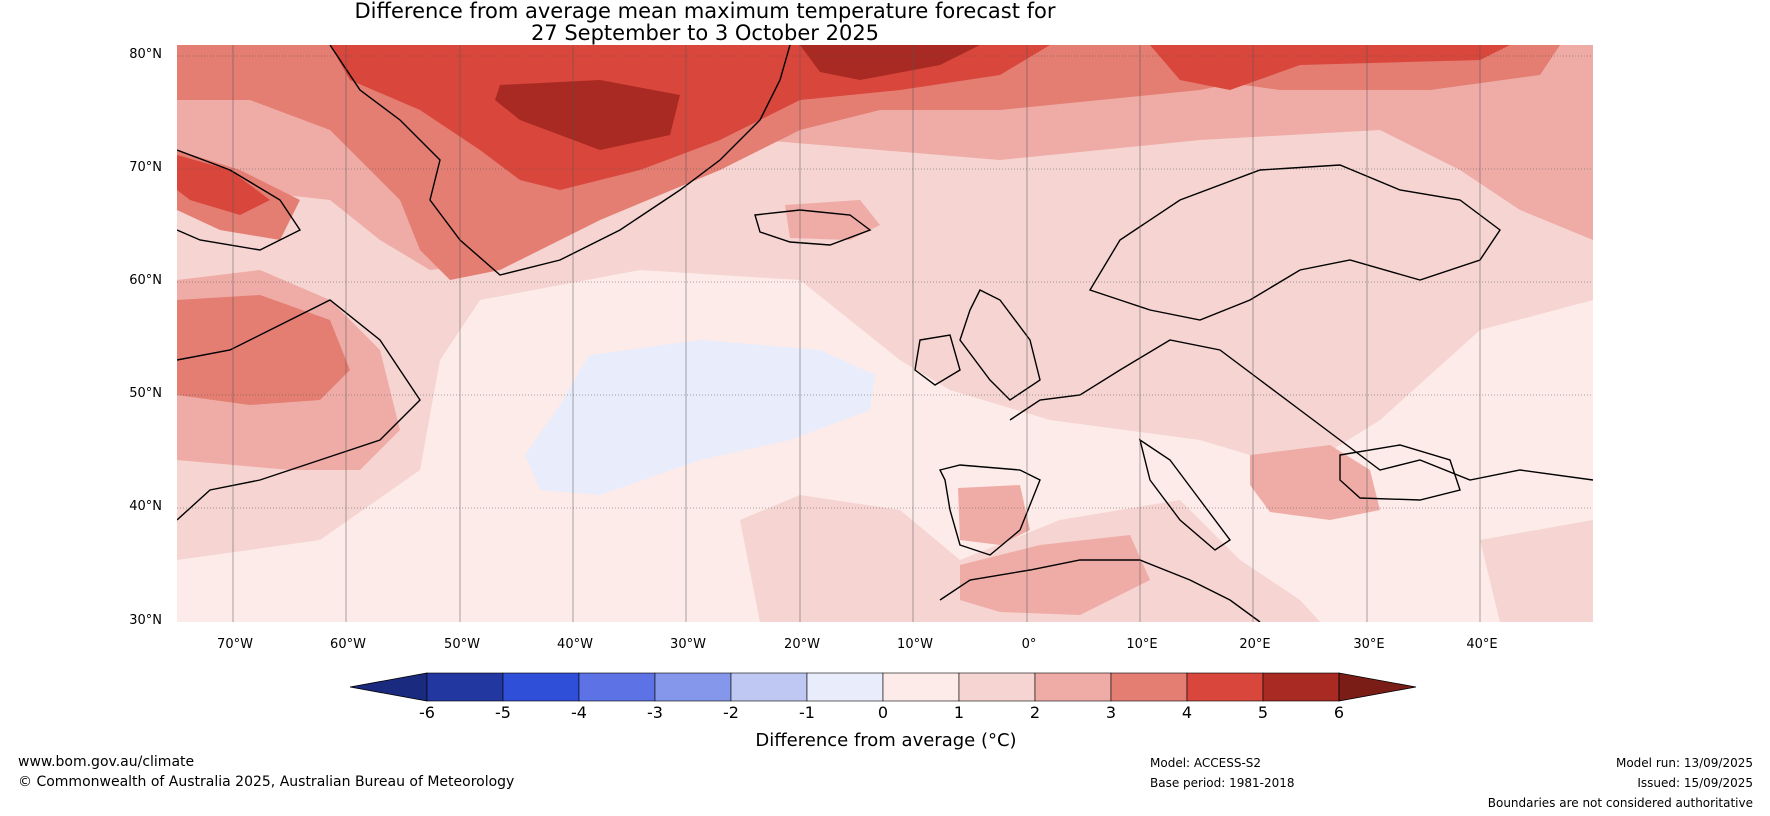 This screenshot has width=1770, height=816. What do you see at coordinates (915, 644) in the screenshot?
I see `lon-label-10w: 10°W` at bounding box center [915, 644].